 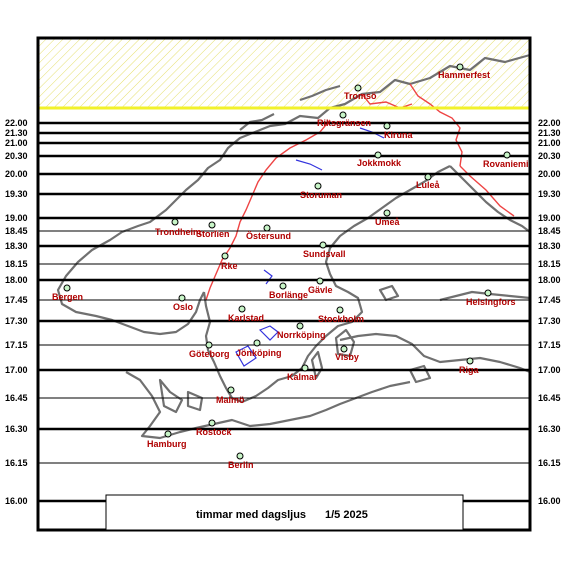 What do you see at coordinates (16, 231) in the screenshot?
I see `scale-label-left: 18.45` at bounding box center [16, 231].